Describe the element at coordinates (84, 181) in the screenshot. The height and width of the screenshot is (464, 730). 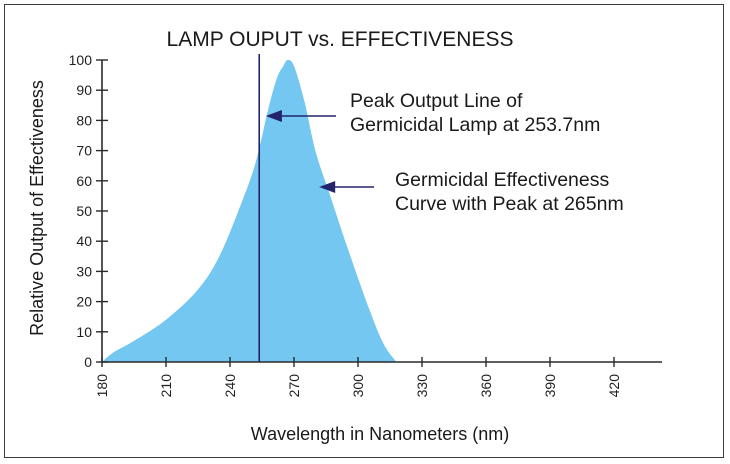
I see `y-tick-label: 60` at that location.